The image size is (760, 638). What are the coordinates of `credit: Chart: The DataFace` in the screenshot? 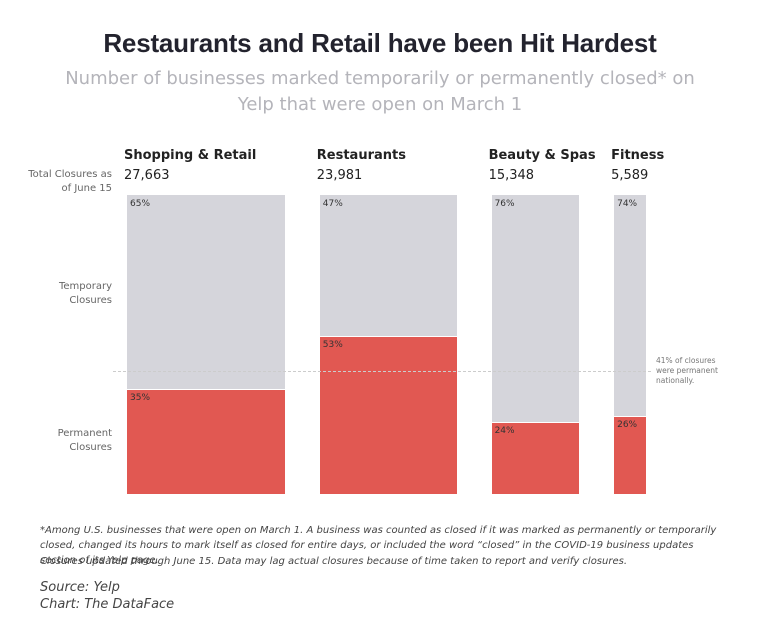 It's located at (107, 604).